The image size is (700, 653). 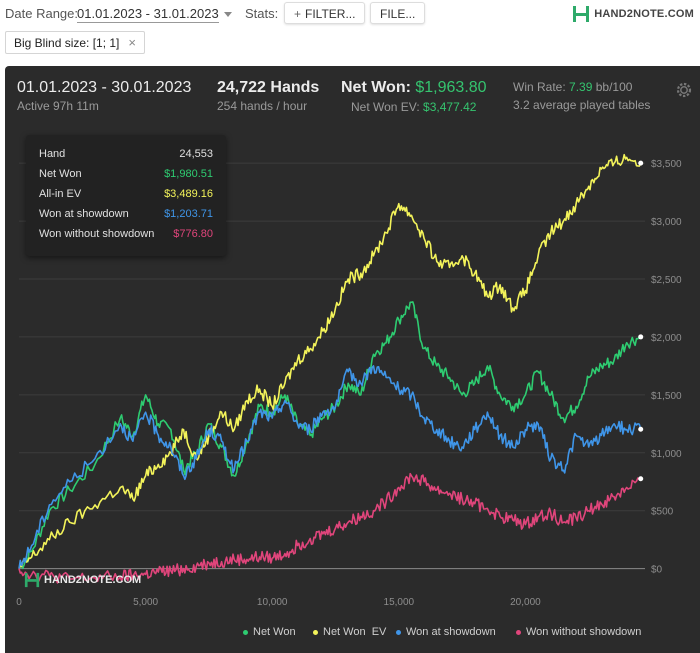 I want to click on net-won-label: Net Won:, so click(x=376, y=87).